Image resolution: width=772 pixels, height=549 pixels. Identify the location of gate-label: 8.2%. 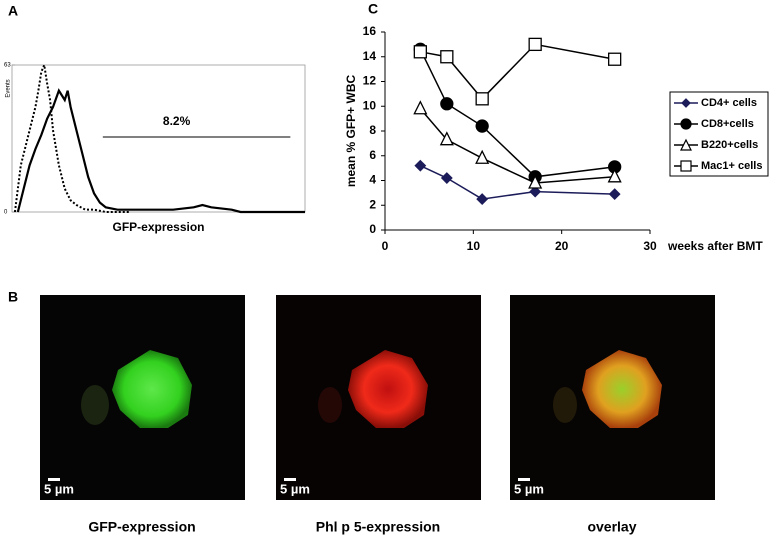
(177, 121).